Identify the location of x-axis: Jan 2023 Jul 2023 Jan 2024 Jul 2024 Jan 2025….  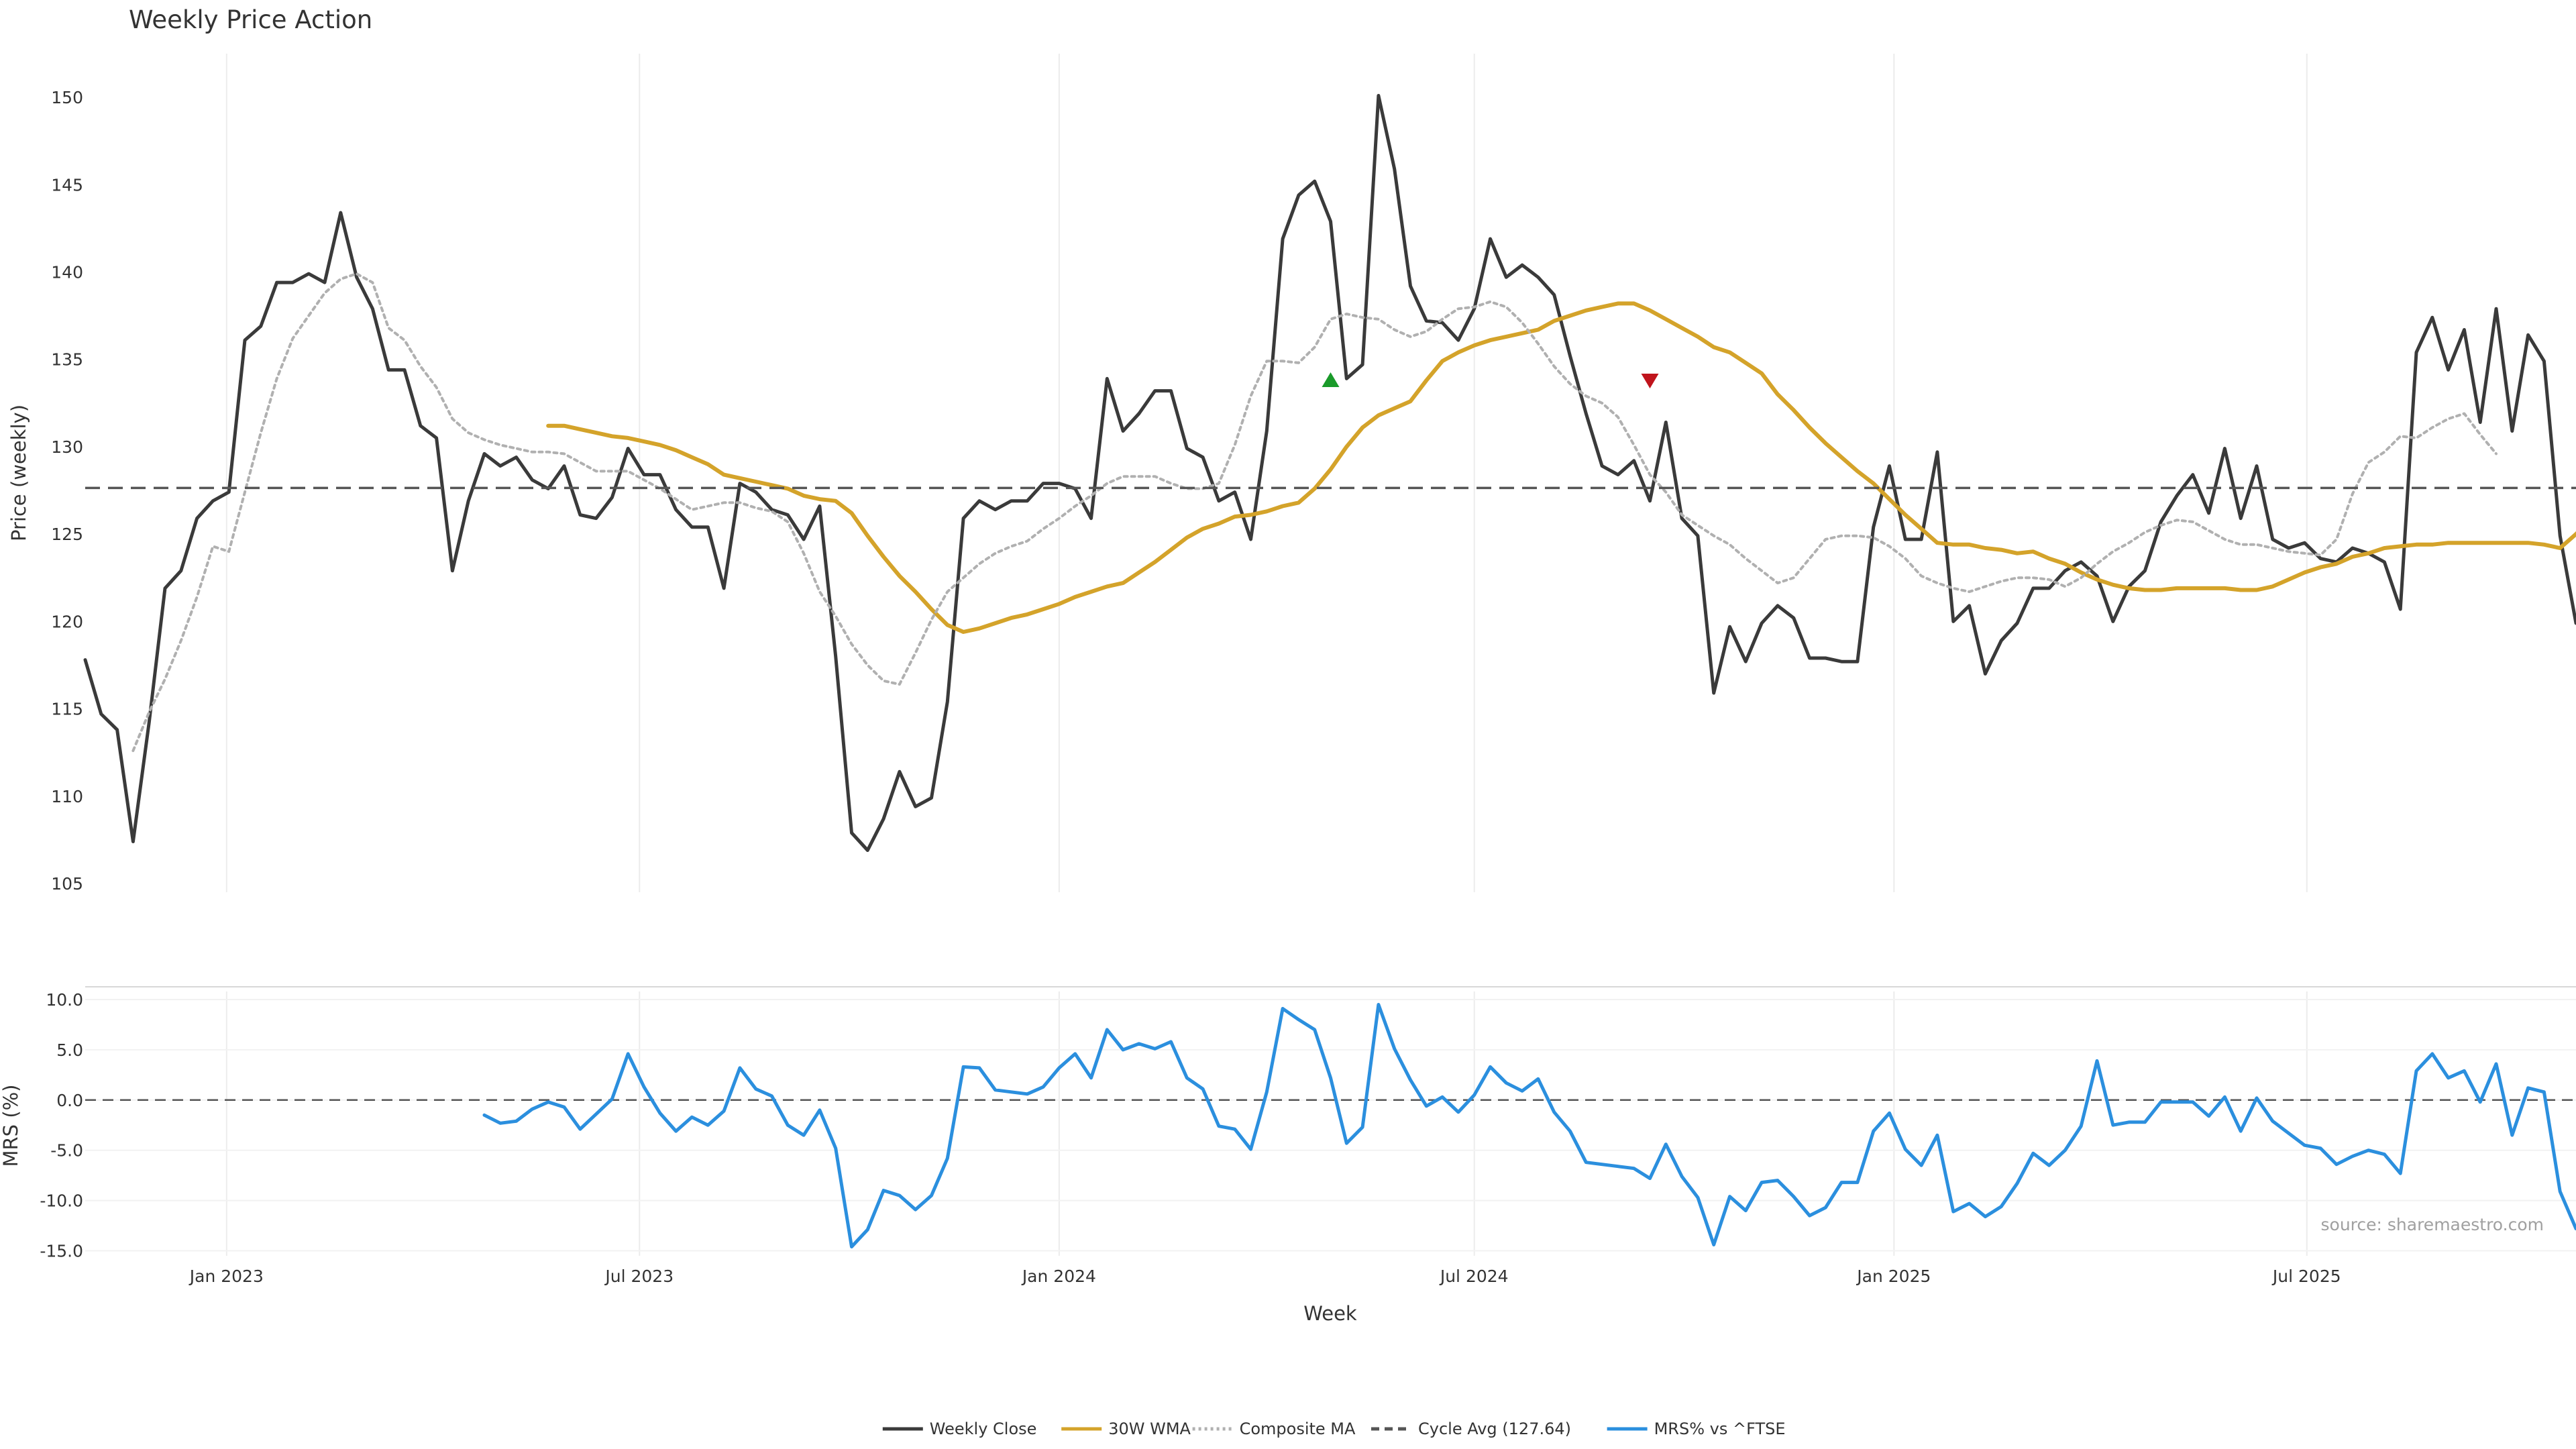
(1265, 1276).